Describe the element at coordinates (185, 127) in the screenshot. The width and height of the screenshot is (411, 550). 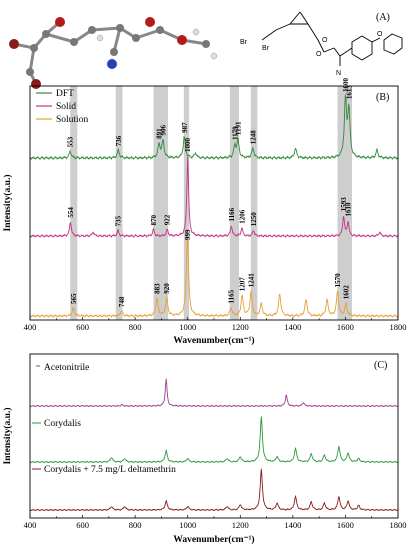
I see `peak-label: 987` at that location.